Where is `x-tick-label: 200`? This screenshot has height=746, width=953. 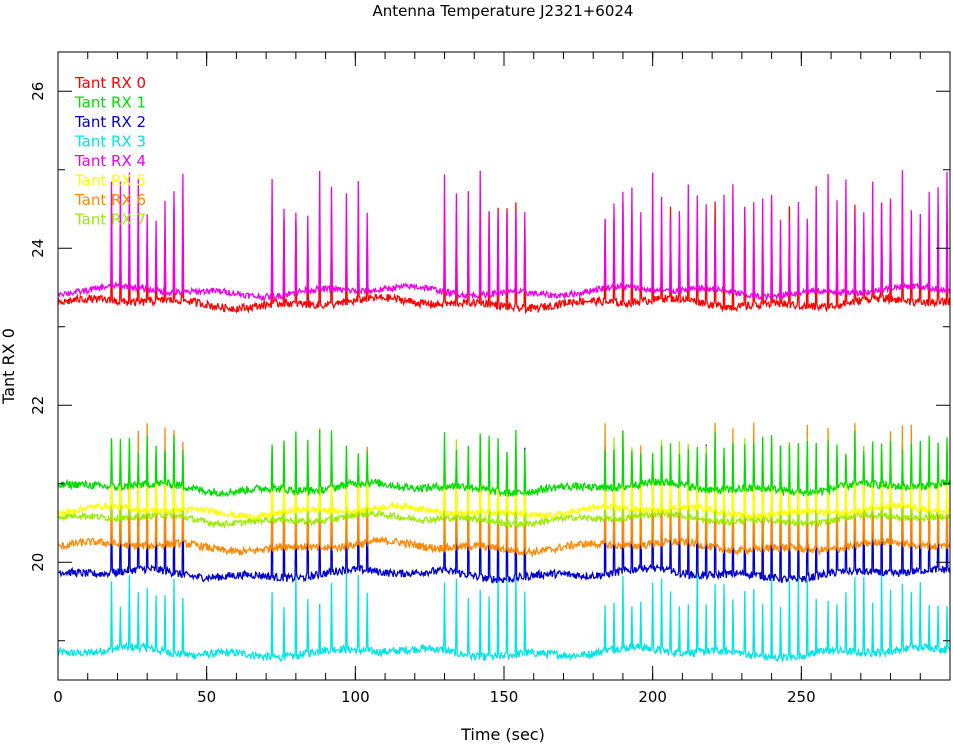 x-tick-label: 200 is located at coordinates (652, 697).